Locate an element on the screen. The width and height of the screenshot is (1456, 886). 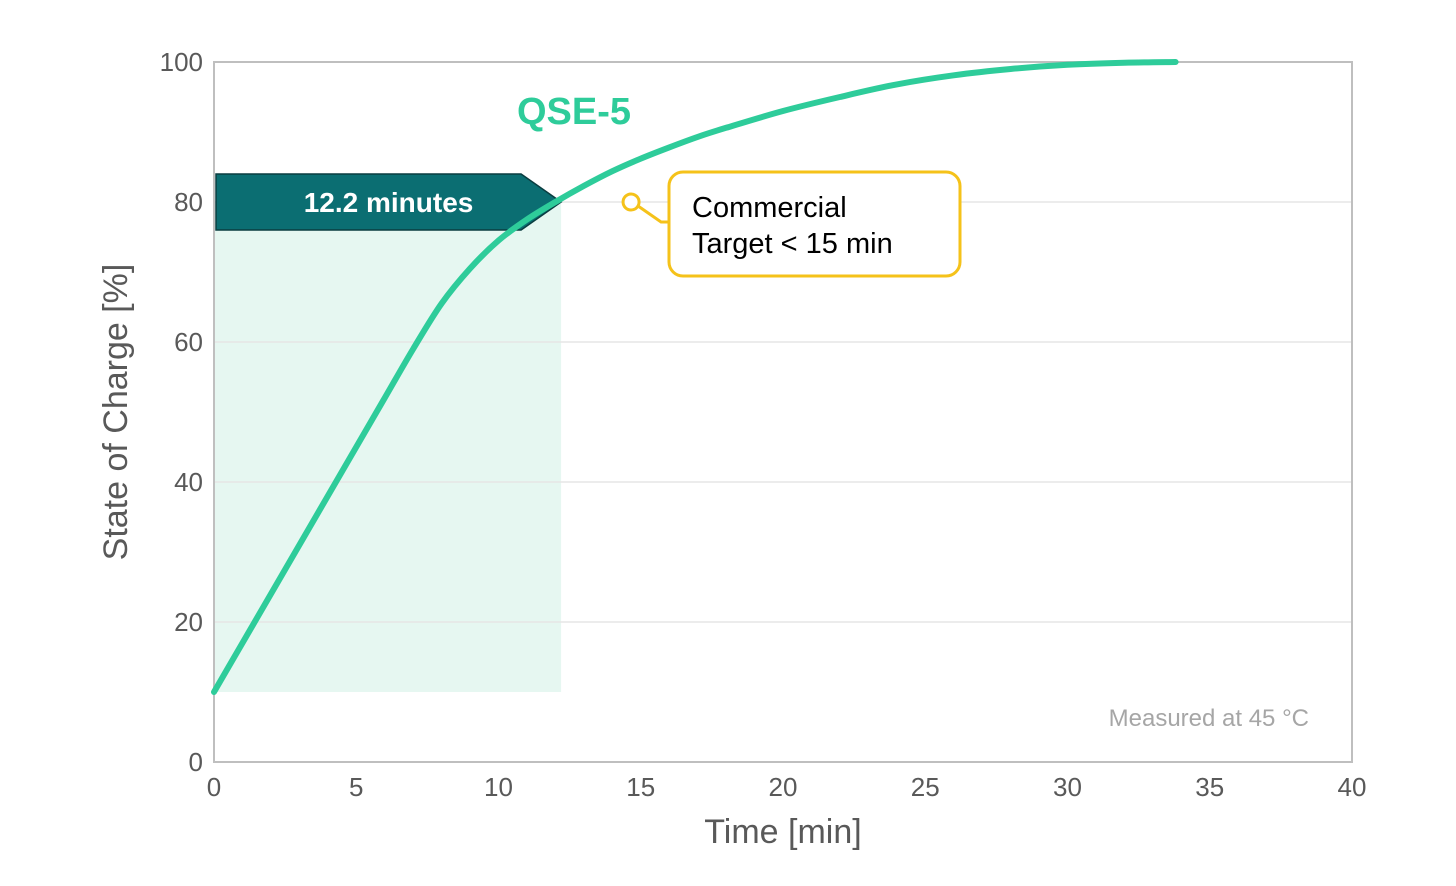
x-tick-label: 15 is located at coordinates (640, 787).